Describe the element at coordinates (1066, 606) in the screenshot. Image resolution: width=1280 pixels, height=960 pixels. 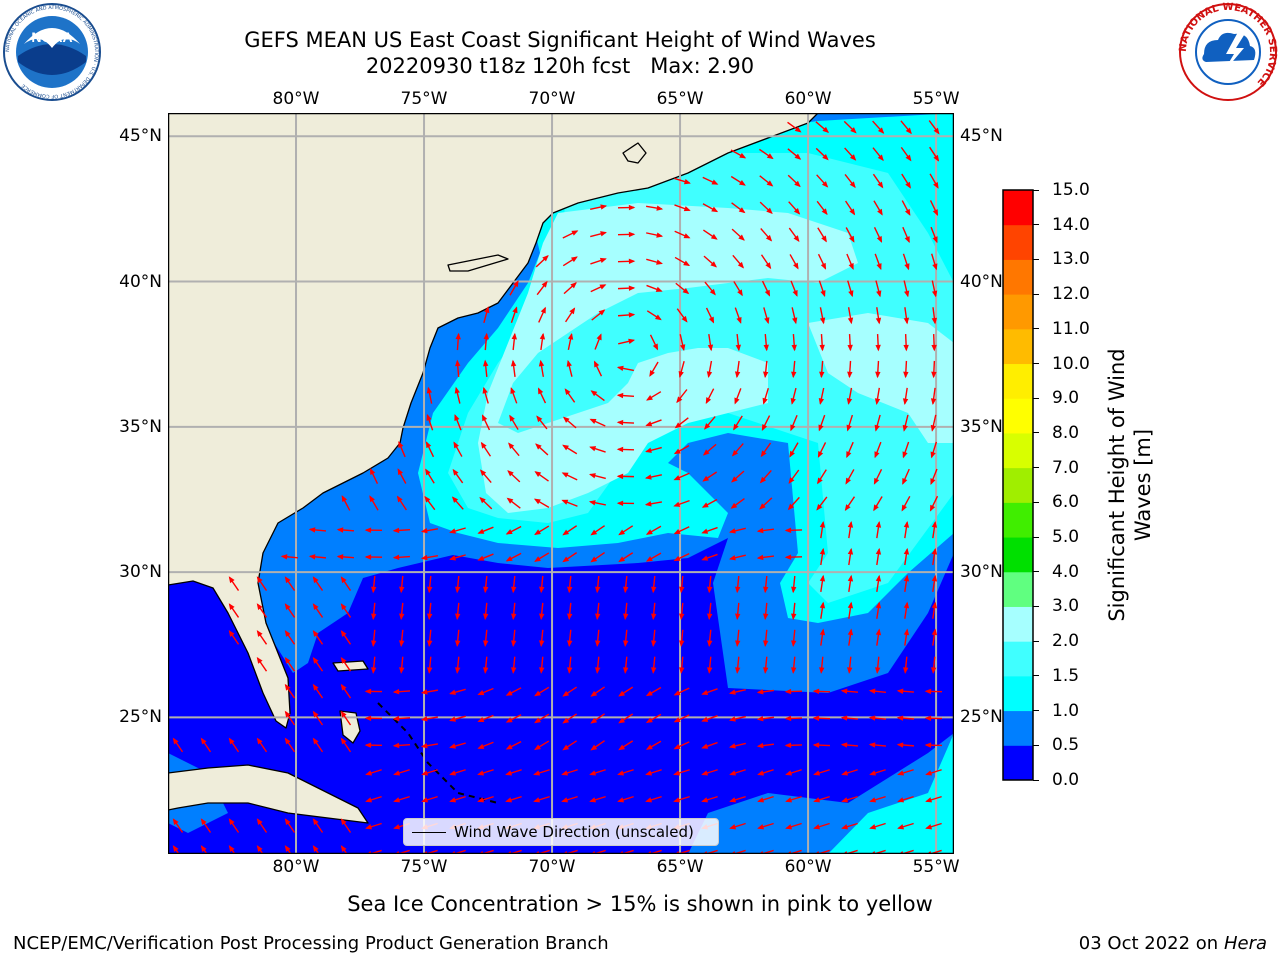
I see `colorbar-tick-label: 3.0` at that location.